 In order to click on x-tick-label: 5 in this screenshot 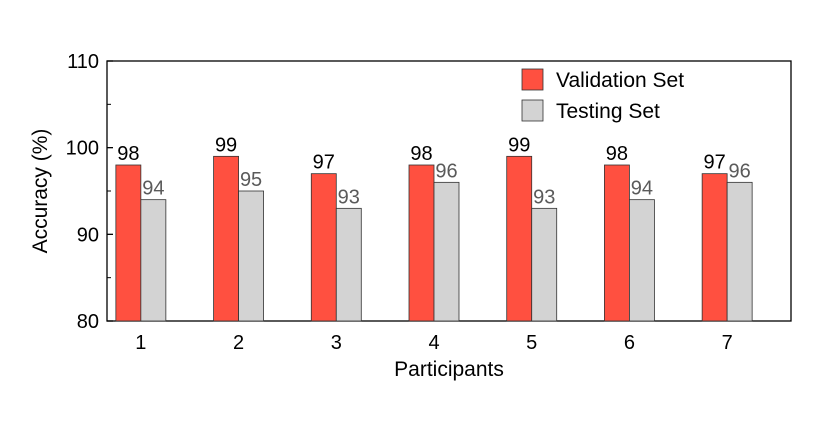, I will do `click(531, 343)`.